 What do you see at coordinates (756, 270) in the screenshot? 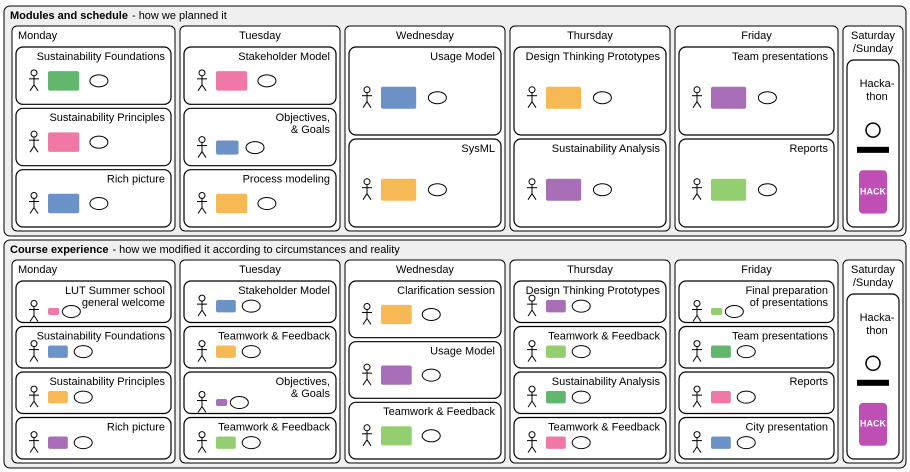
I see `day-name: Friday` at bounding box center [756, 270].